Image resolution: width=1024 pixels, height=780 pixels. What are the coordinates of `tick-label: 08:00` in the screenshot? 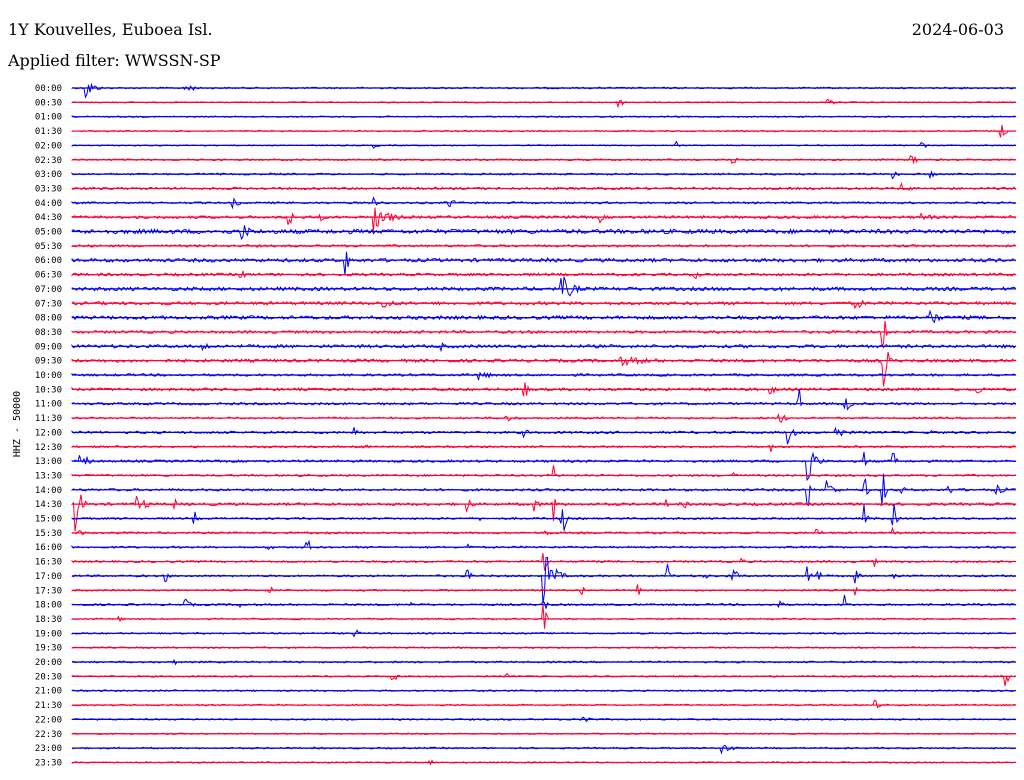 It's located at (48, 319).